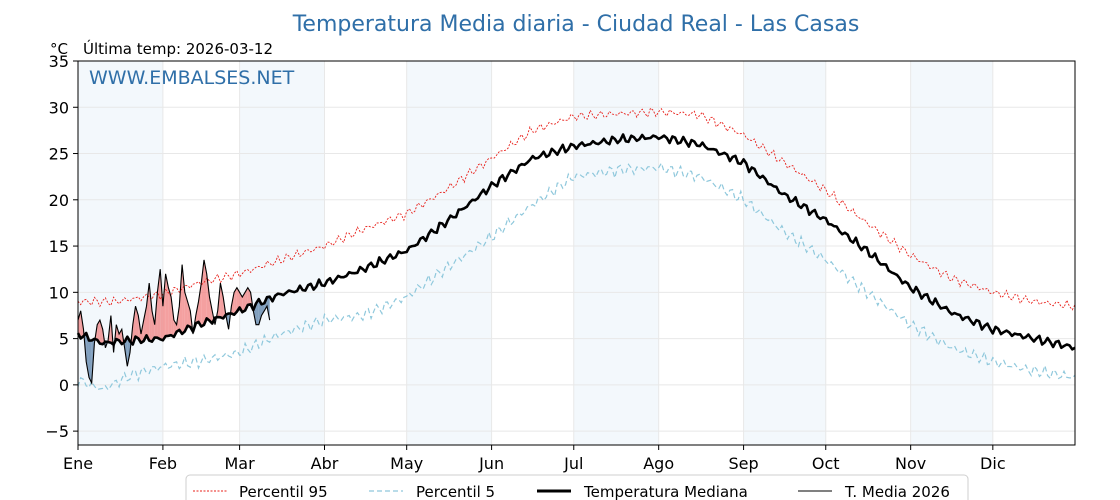 The width and height of the screenshot is (1120, 500). I want to click on month-band-ene, so click(120, 253).